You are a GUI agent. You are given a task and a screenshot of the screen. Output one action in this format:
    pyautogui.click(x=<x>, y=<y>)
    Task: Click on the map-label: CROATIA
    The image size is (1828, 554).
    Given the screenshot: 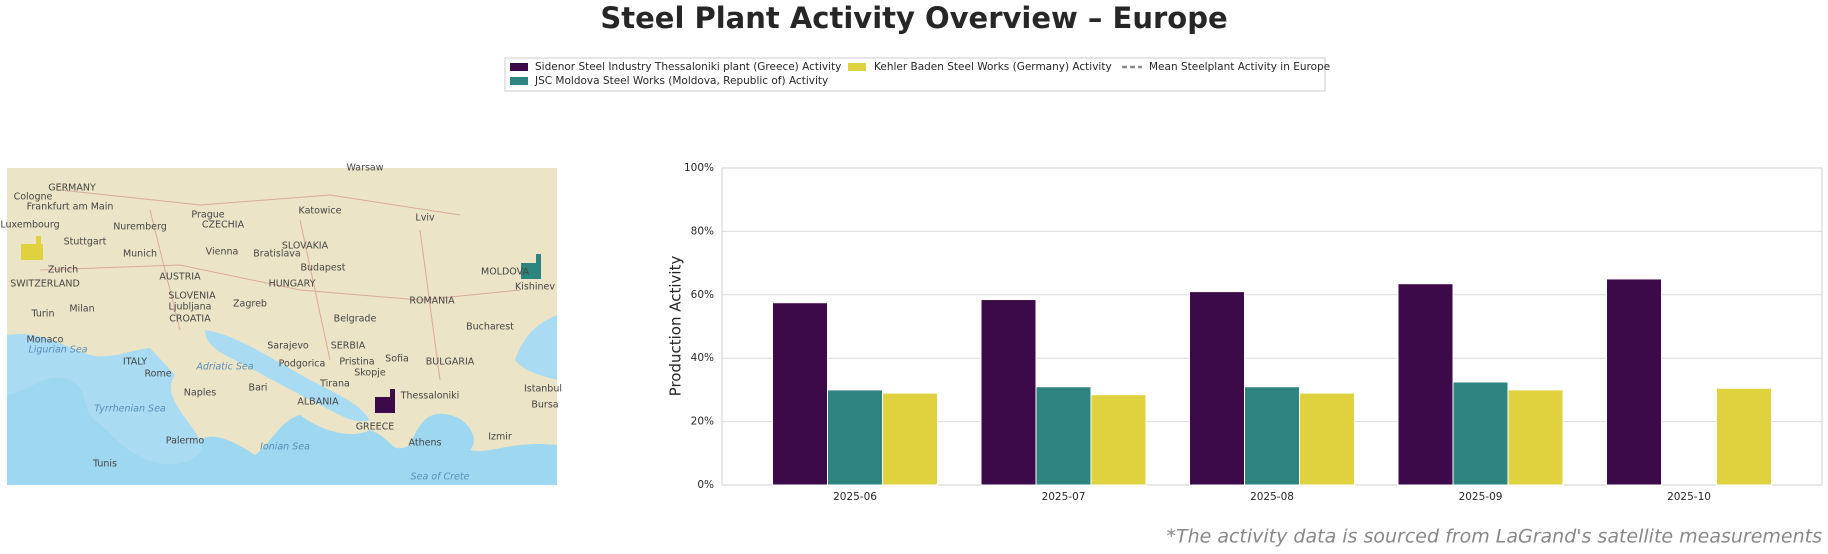 What is the action you would take?
    pyautogui.click(x=190, y=319)
    